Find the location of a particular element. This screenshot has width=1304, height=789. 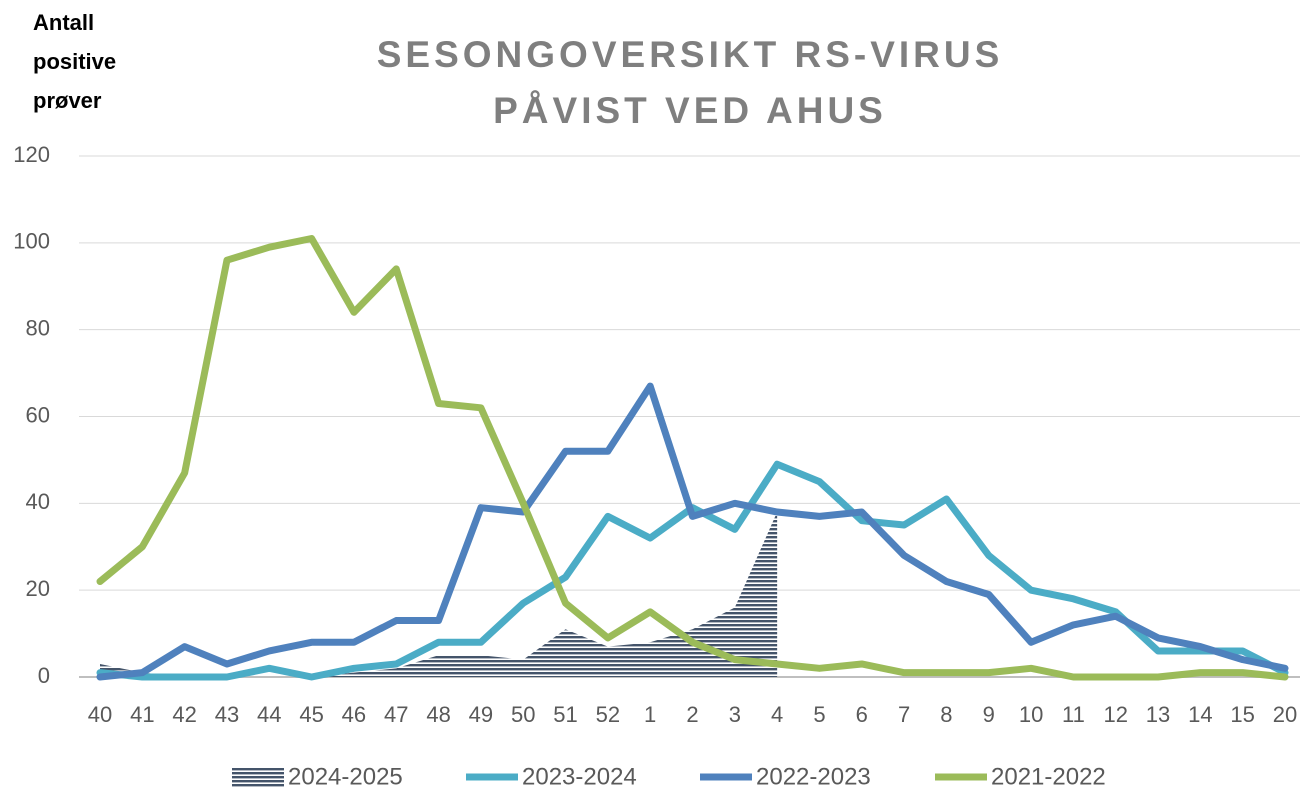

x-tick-label: 11 is located at coordinates (1073, 714).